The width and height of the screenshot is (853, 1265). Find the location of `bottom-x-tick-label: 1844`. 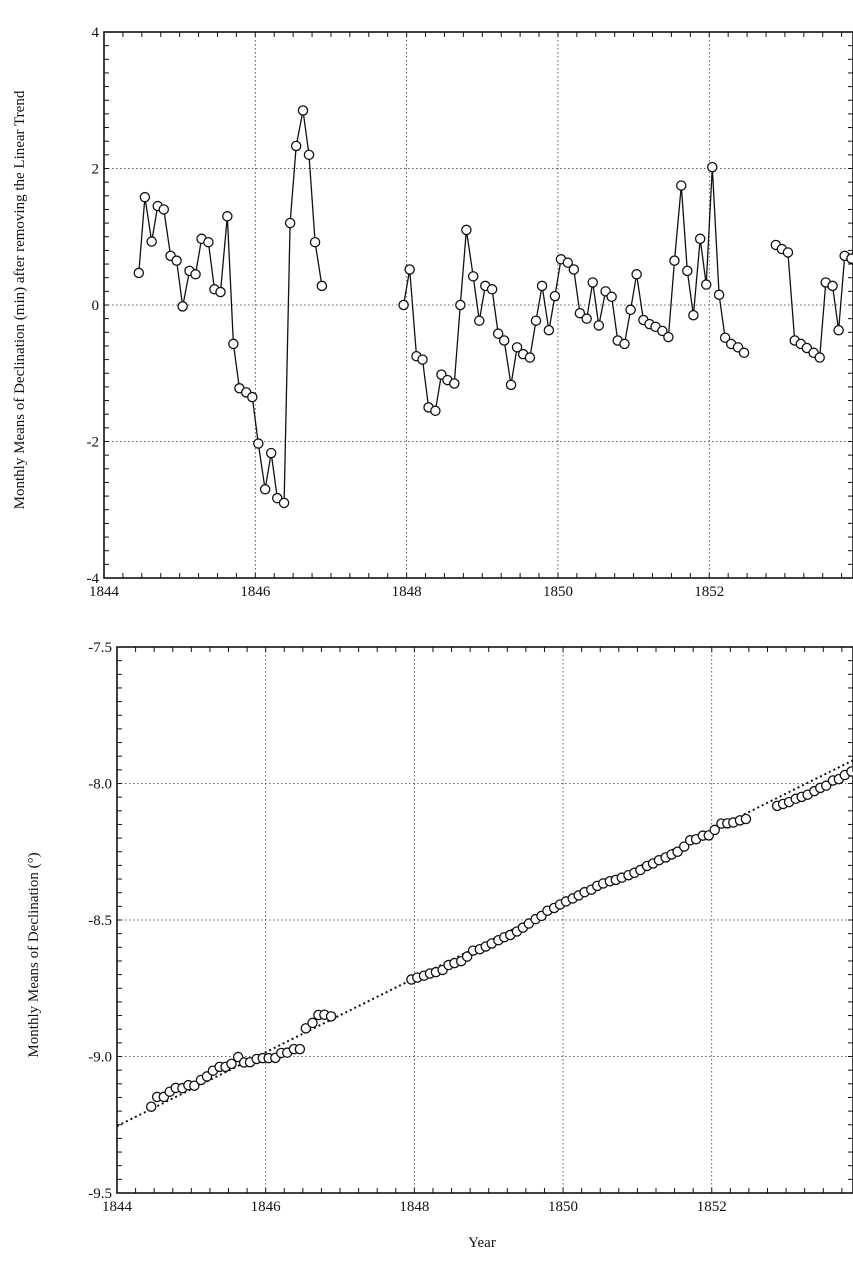

bottom-x-tick-label: 1844 is located at coordinates (117, 1207).